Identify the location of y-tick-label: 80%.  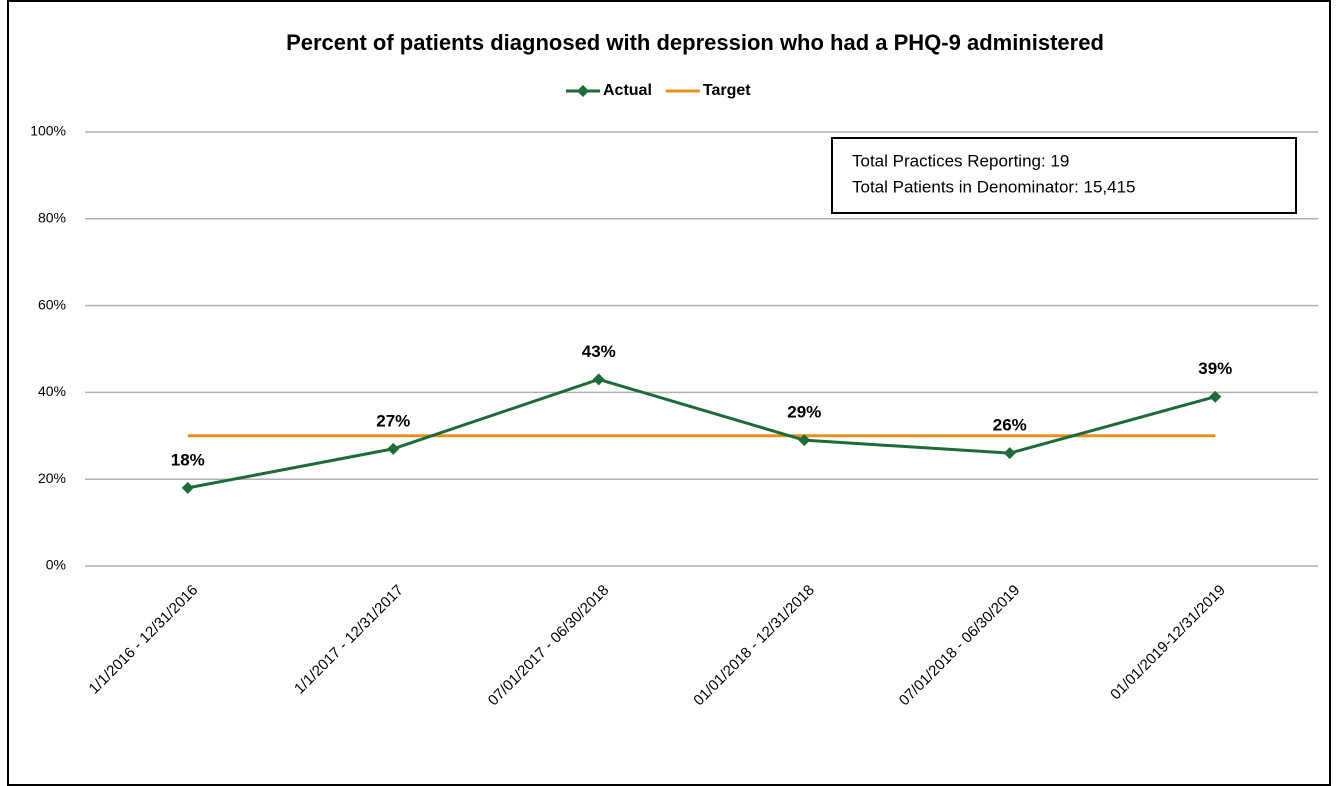
(52, 218).